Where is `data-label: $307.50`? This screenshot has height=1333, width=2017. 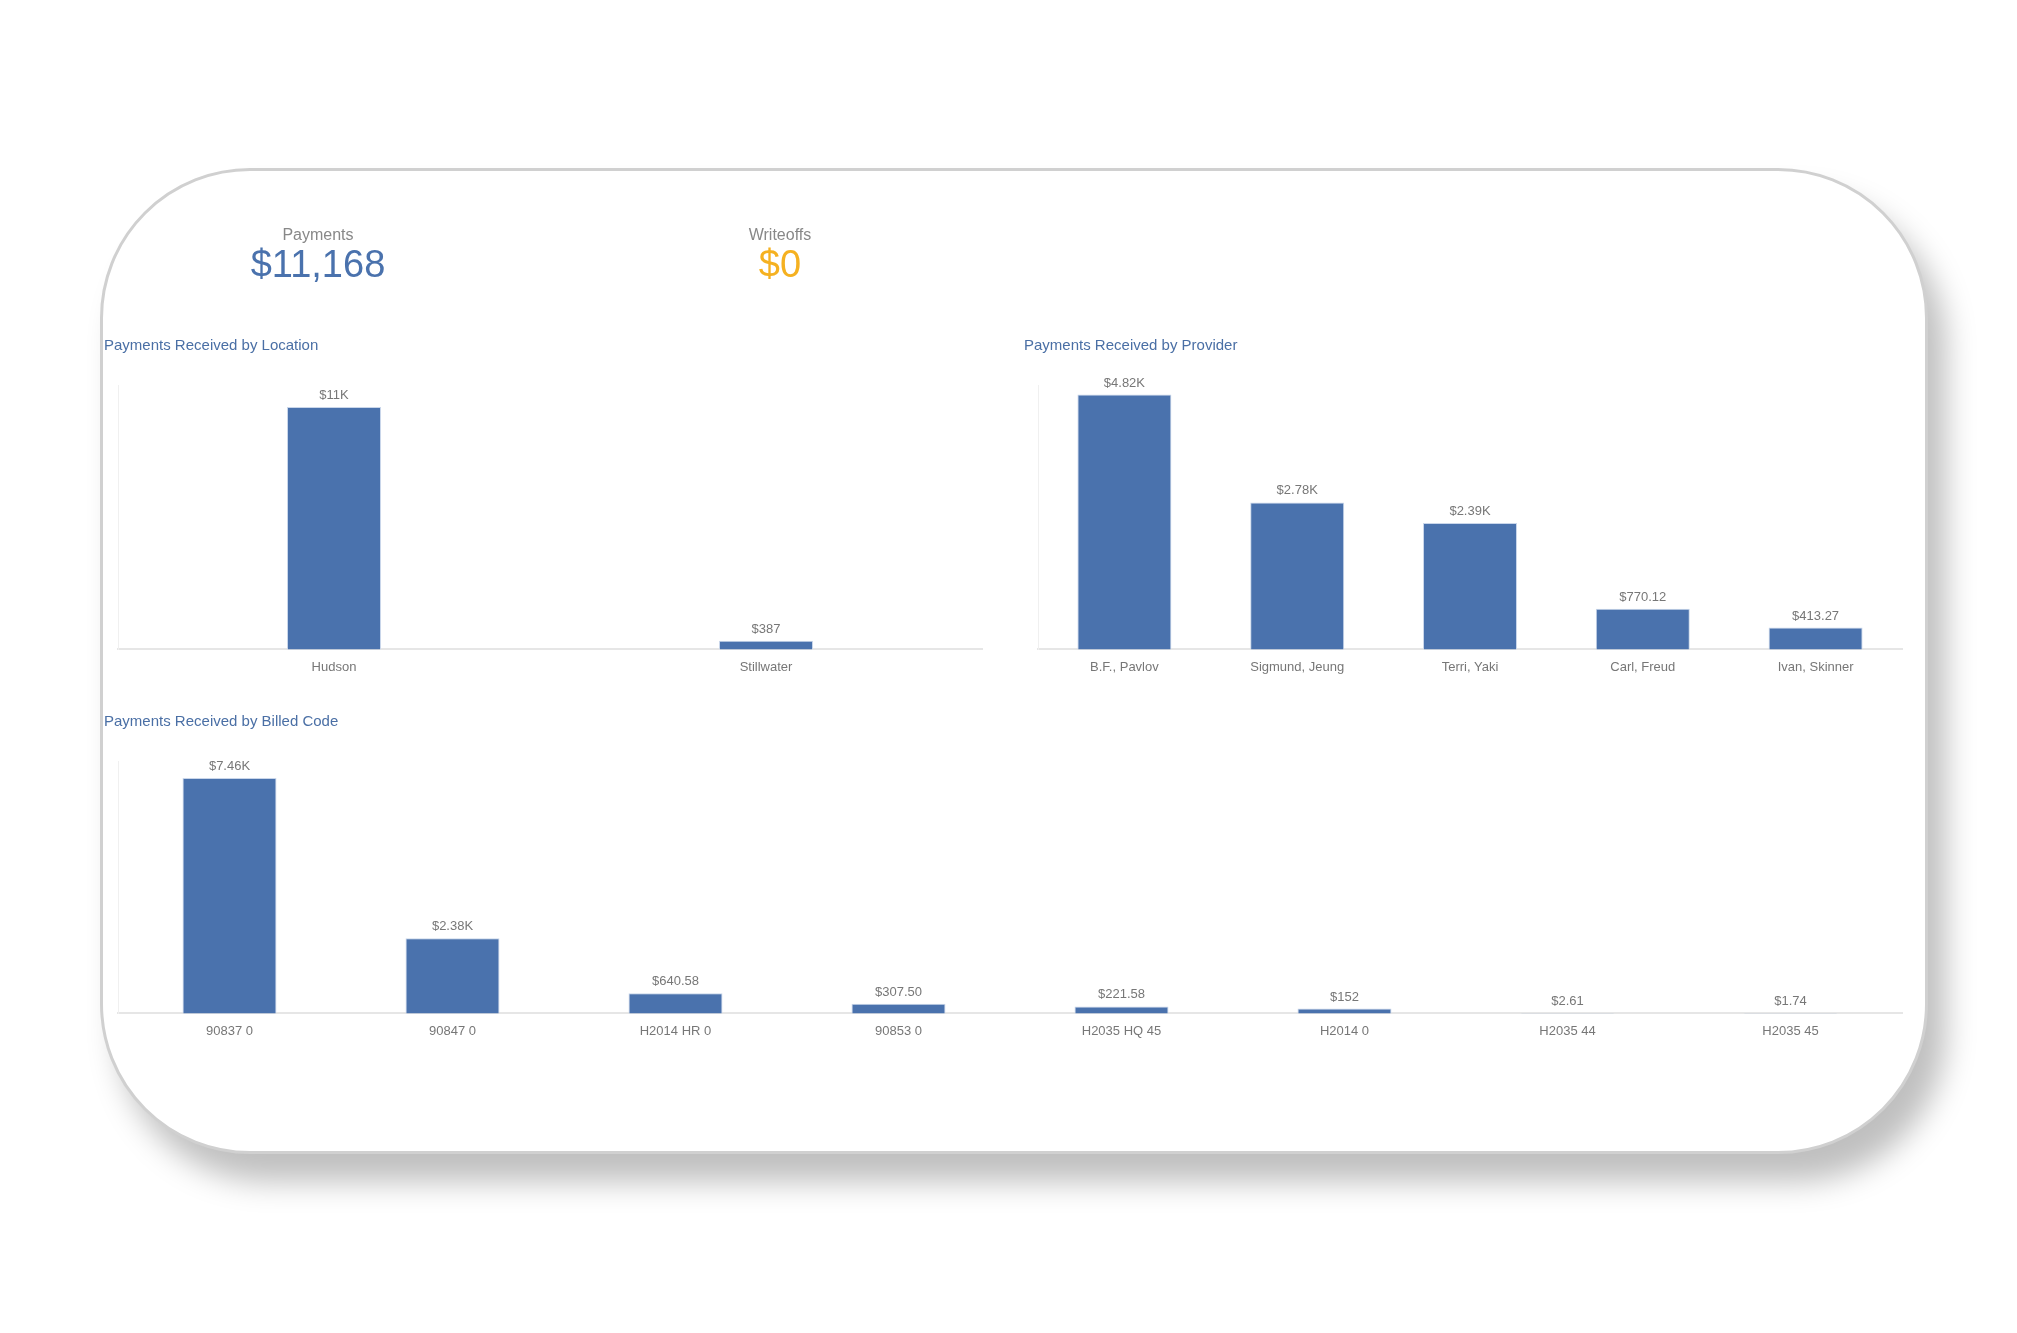 data-label: $307.50 is located at coordinates (898, 991).